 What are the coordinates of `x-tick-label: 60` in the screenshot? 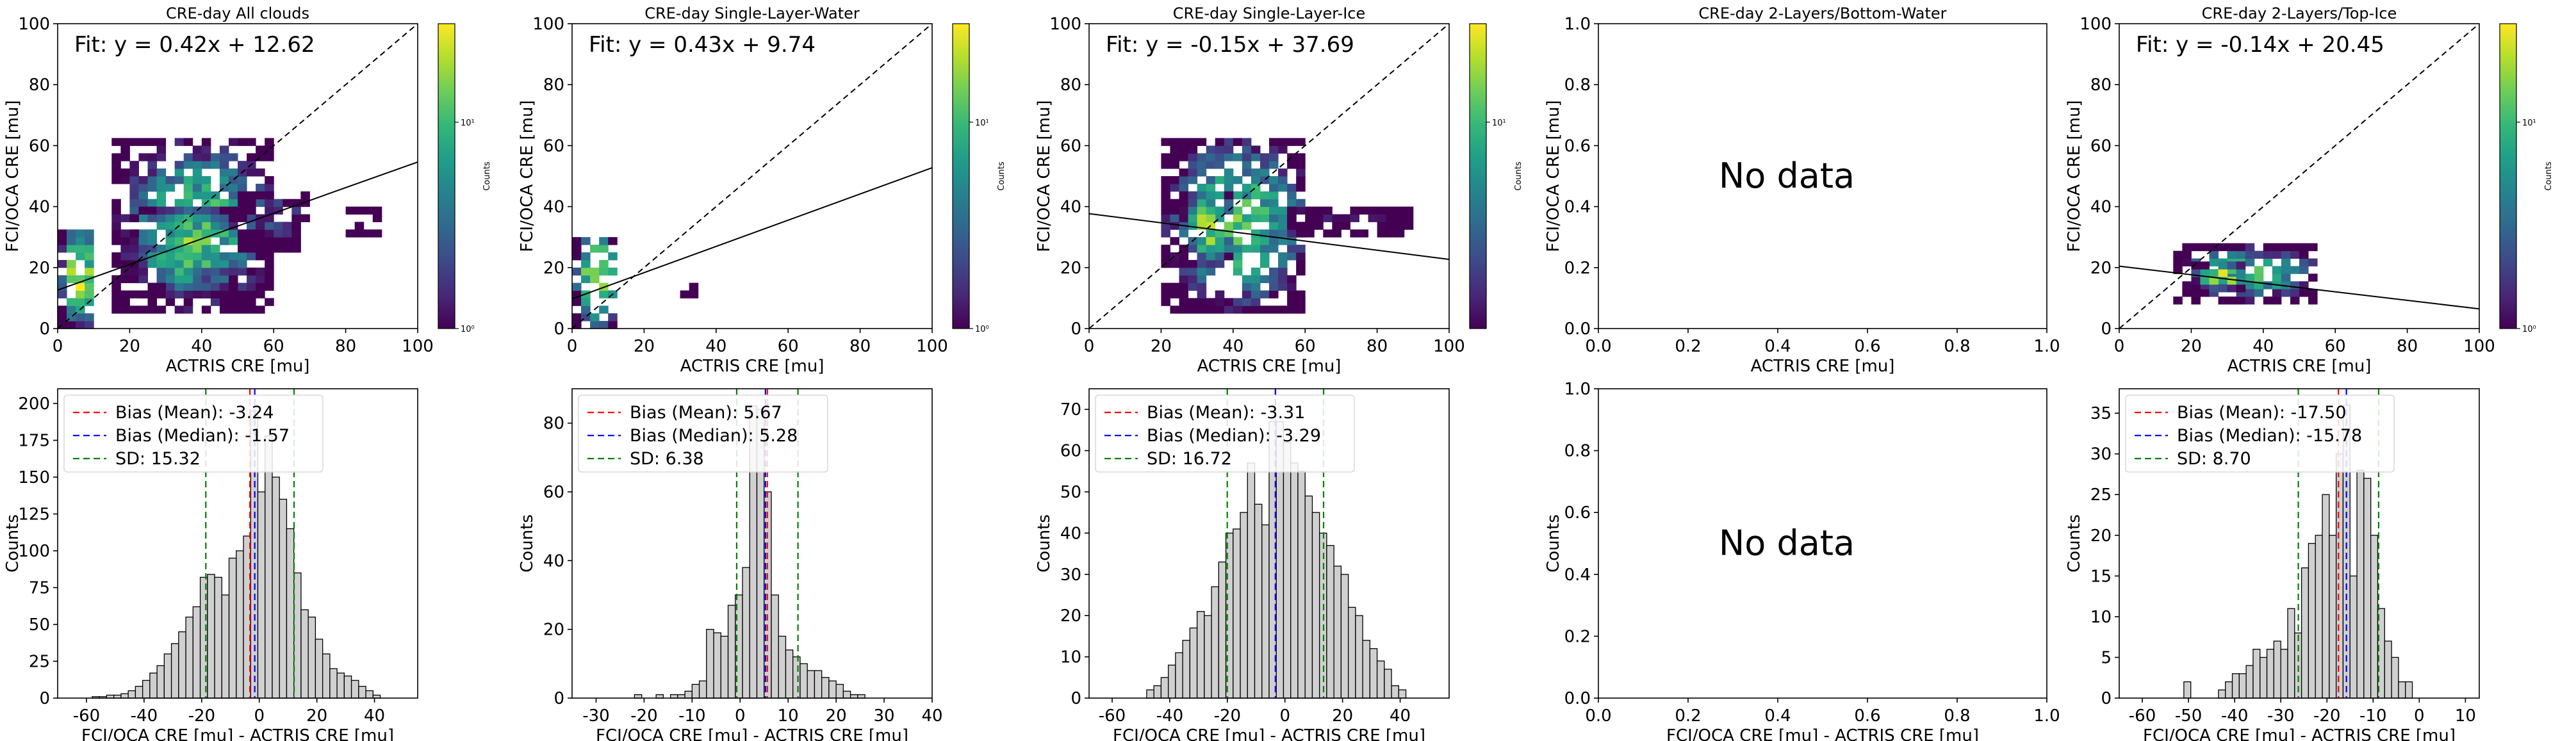 It's located at (788, 346).